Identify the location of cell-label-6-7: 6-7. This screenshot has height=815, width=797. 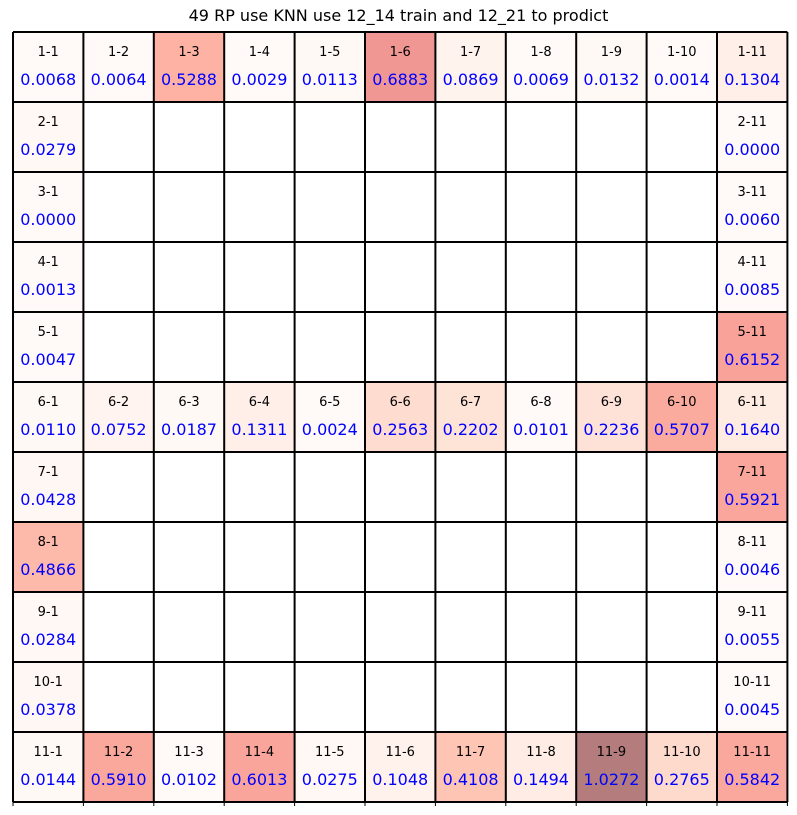
(470, 402).